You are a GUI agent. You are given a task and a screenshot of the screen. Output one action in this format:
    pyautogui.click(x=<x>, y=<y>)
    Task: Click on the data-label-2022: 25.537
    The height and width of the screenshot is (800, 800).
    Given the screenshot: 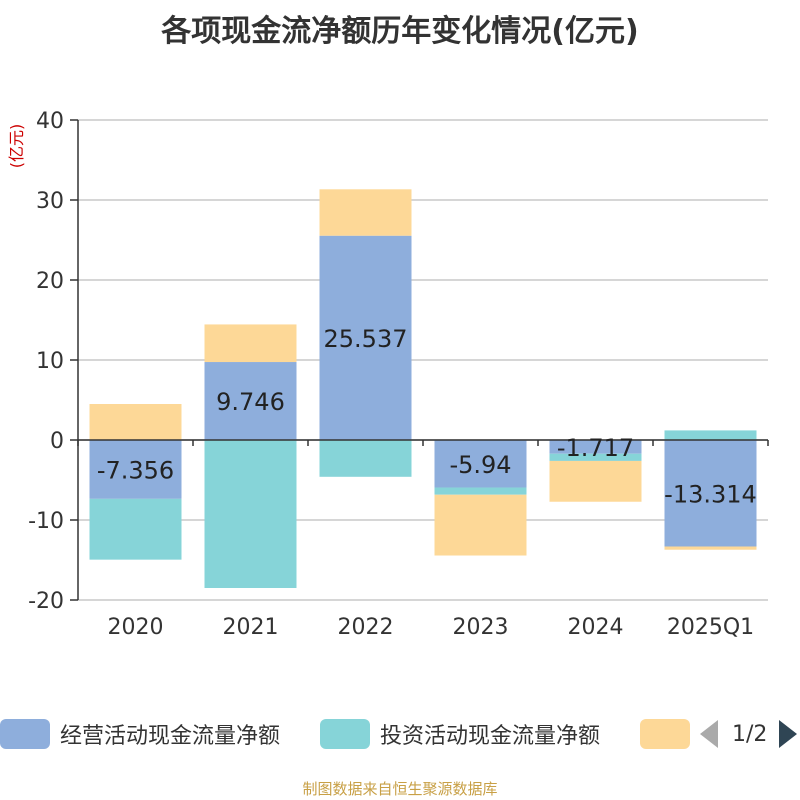 What is the action you would take?
    pyautogui.click(x=366, y=339)
    